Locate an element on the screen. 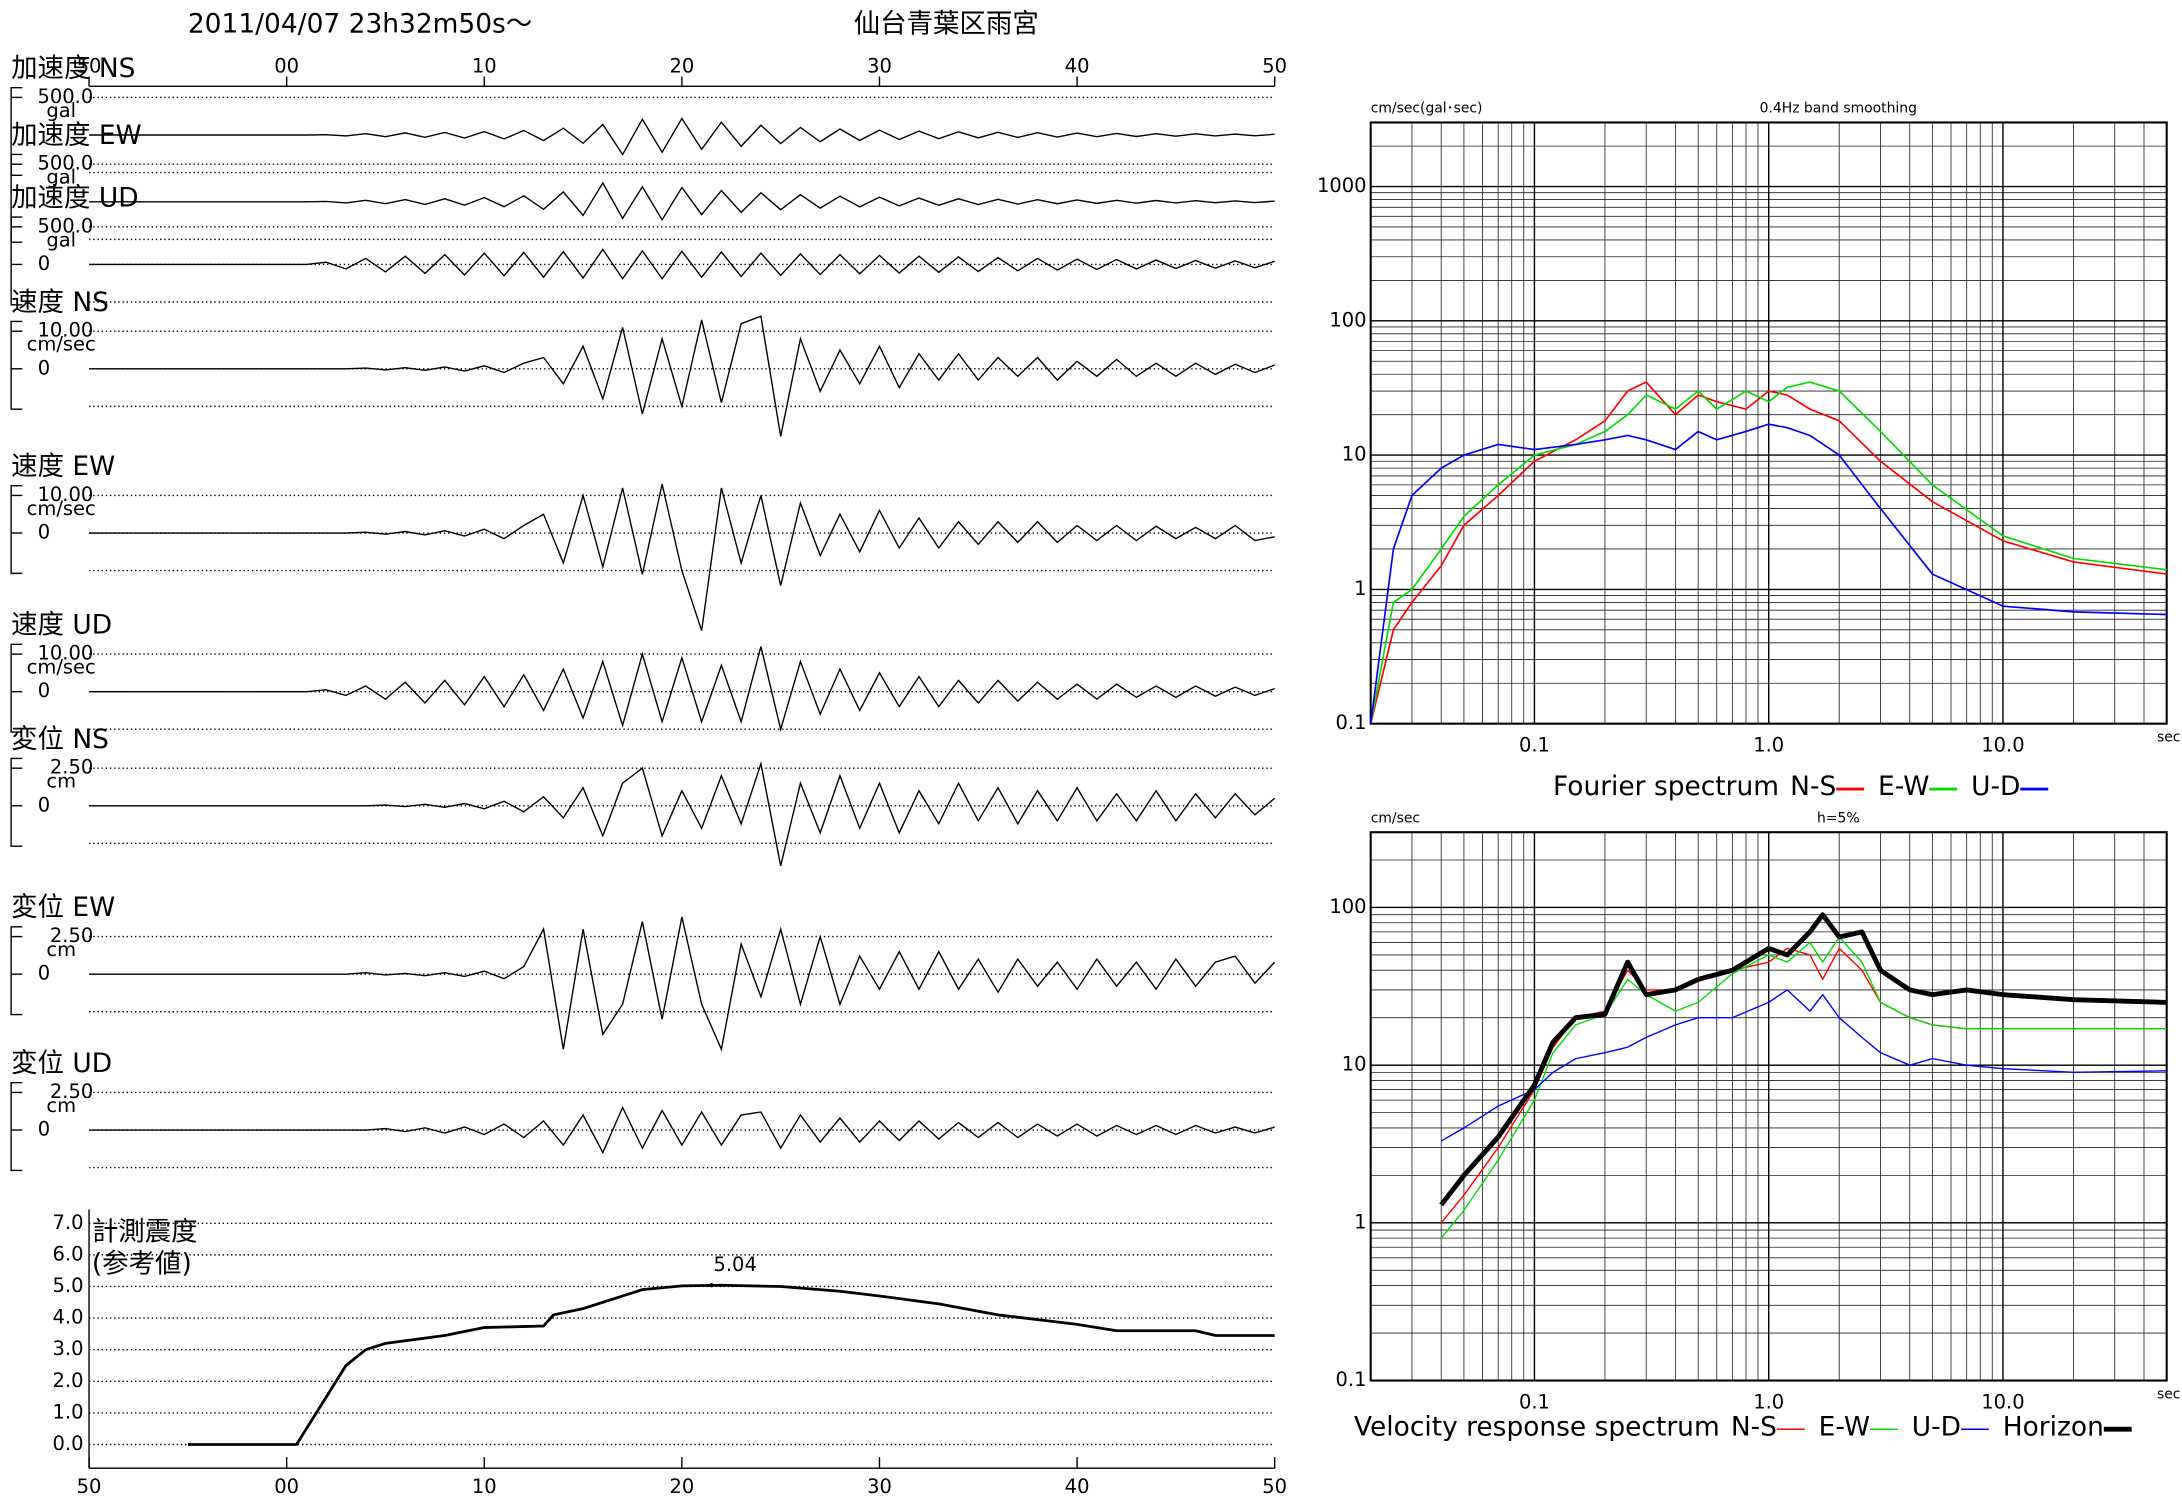 Image resolution: width=2182 pixels, height=1503 pixels. panel-title: 変位 NS is located at coordinates (60, 739).